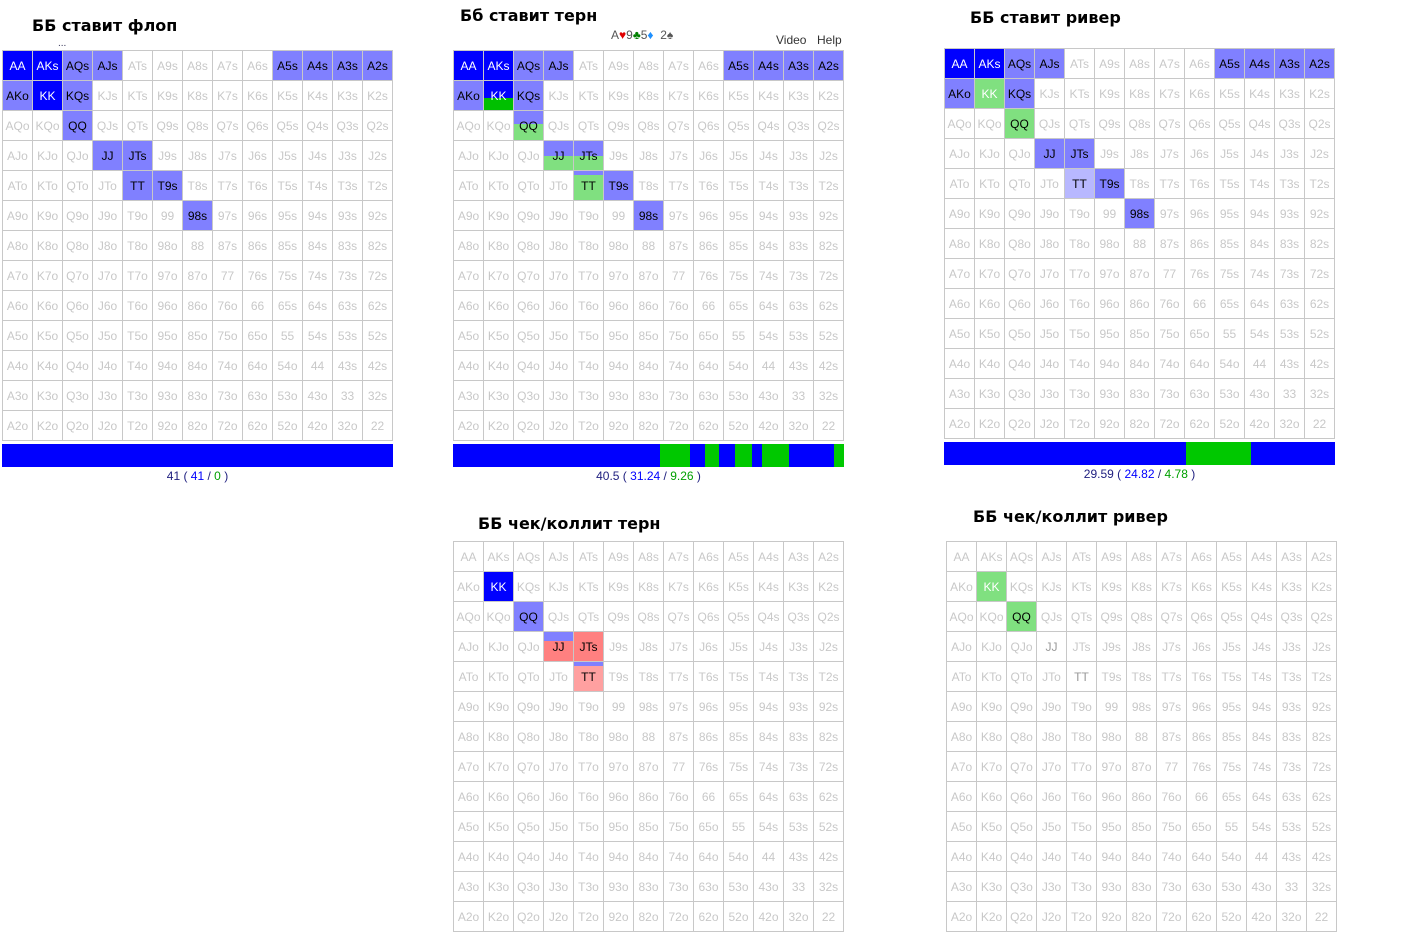 This screenshot has height=934, width=1412. I want to click on hand-cell-T6s: T6s, so click(257, 185).